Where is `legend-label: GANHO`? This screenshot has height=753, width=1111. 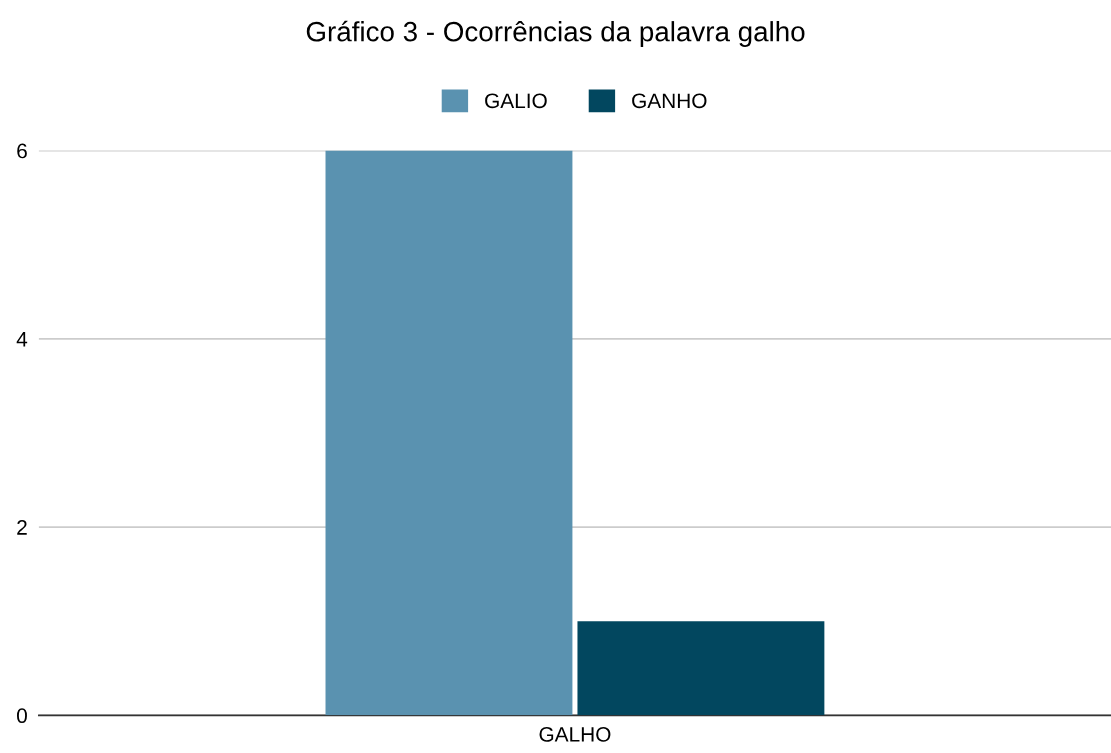 legend-label: GANHO is located at coordinates (669, 101).